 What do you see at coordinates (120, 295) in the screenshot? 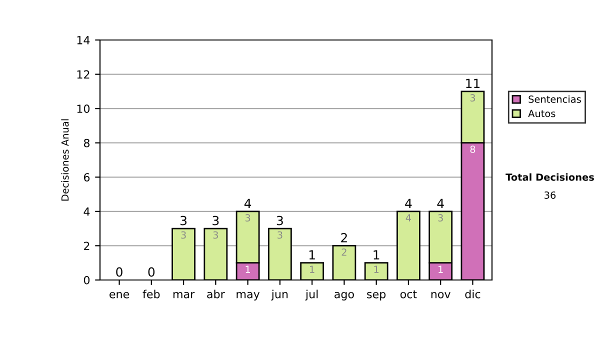
I see `x-tick-label: ene` at bounding box center [120, 295].